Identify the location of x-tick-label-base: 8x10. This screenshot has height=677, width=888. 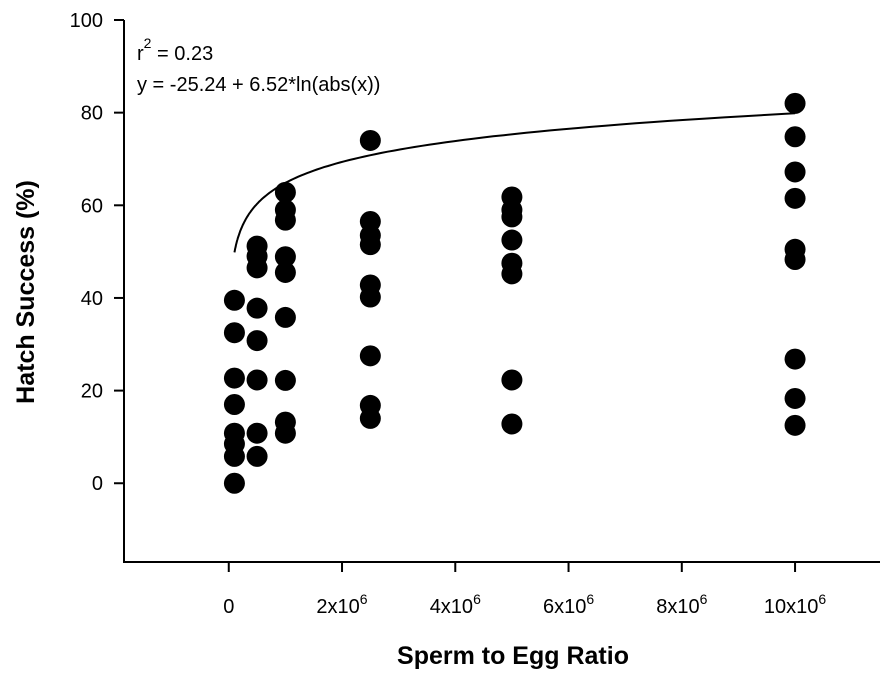
(677, 607).